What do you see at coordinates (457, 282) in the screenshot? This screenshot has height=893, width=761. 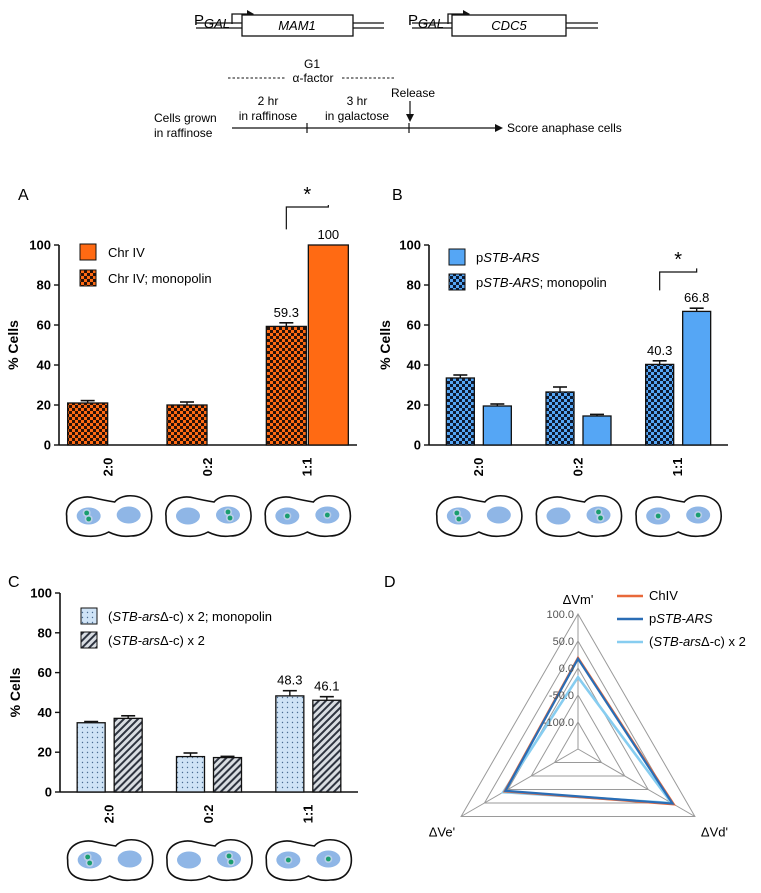 I see `legend-swatch-checker` at bounding box center [457, 282].